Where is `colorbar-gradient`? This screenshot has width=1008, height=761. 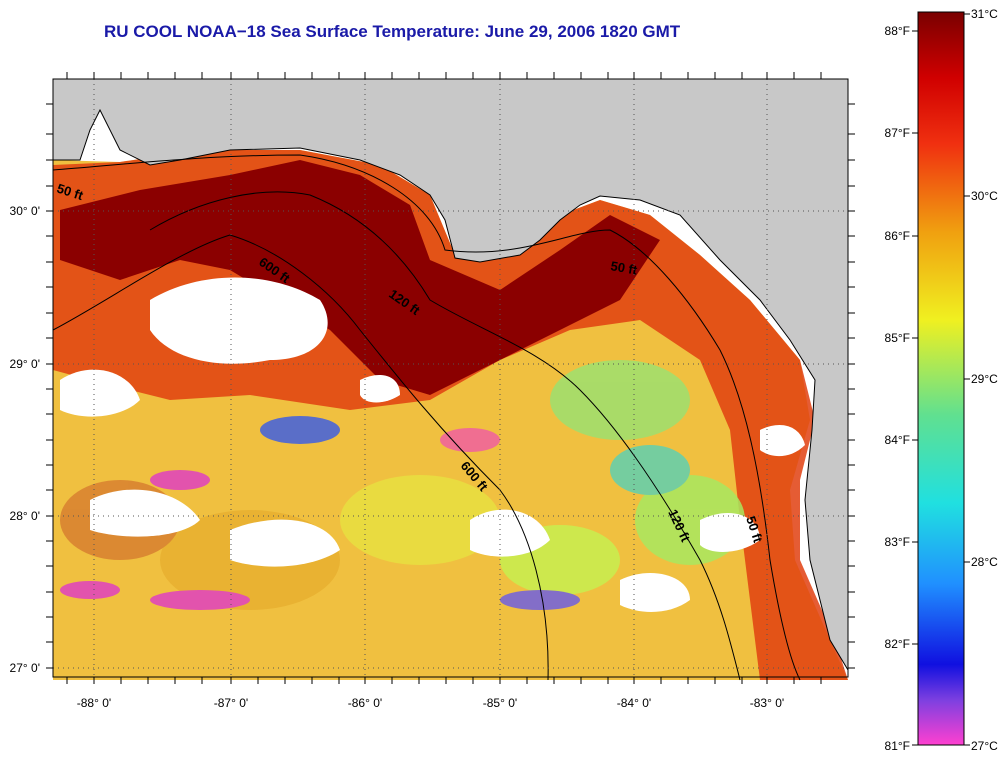 colorbar-gradient is located at coordinates (941, 378).